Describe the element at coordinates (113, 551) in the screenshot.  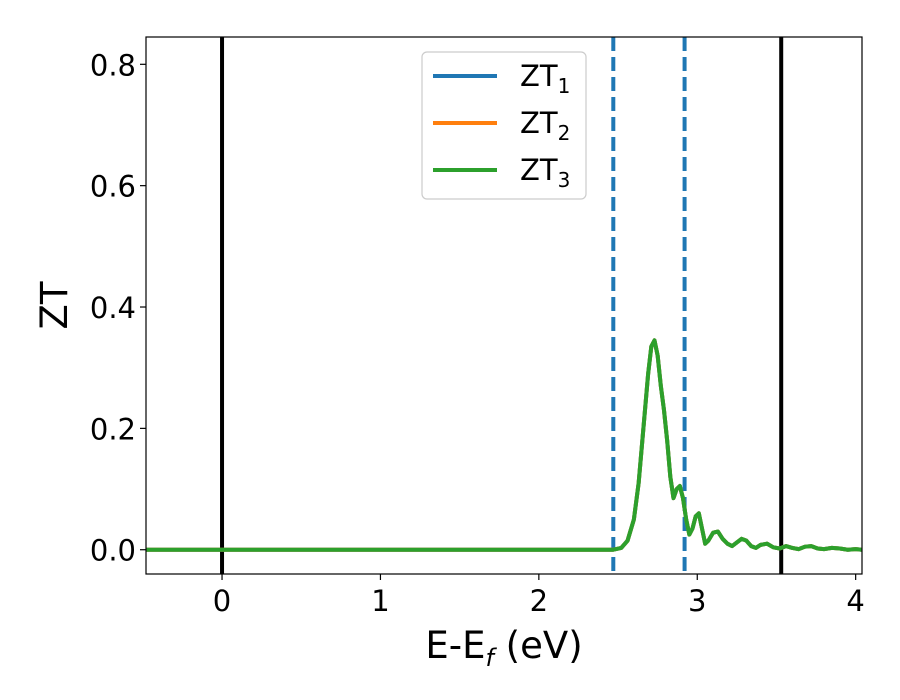
I see `y-tick-label: 0.0` at that location.